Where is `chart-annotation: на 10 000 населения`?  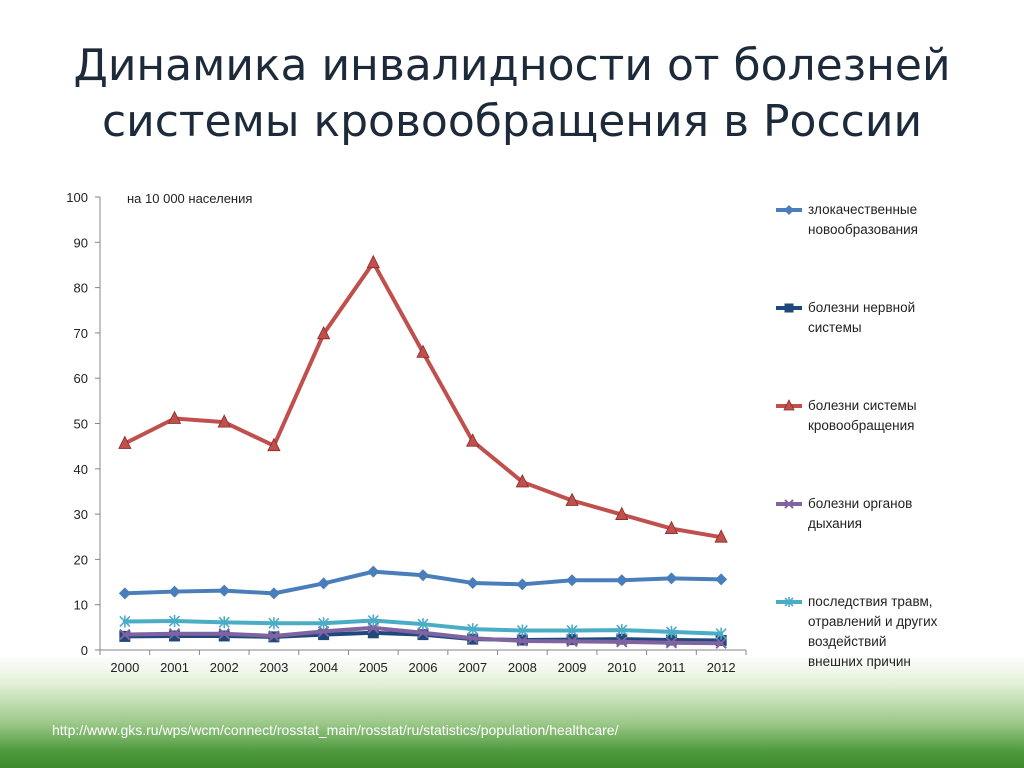
chart-annotation: на 10 000 населения is located at coordinates (189, 198).